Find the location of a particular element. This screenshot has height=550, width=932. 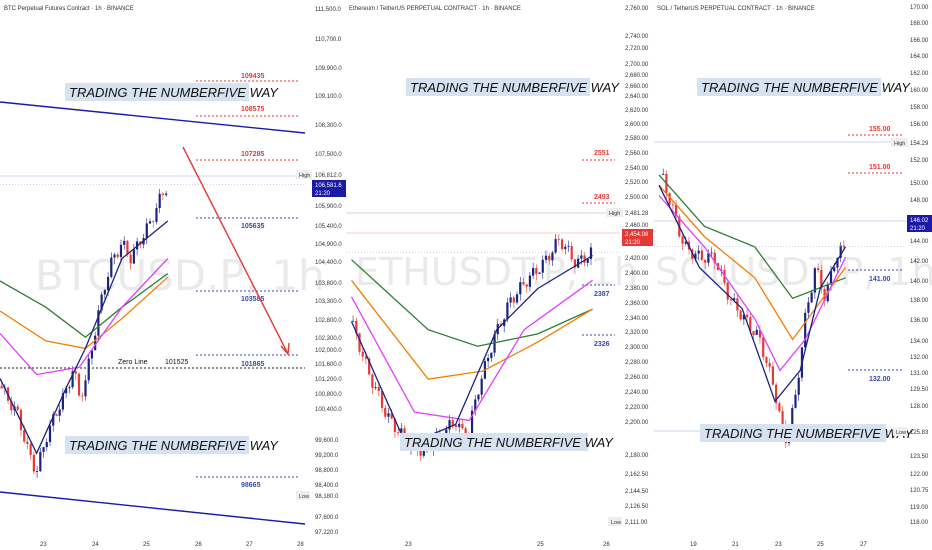

btc-x-tick: 27 is located at coordinates (249, 545).